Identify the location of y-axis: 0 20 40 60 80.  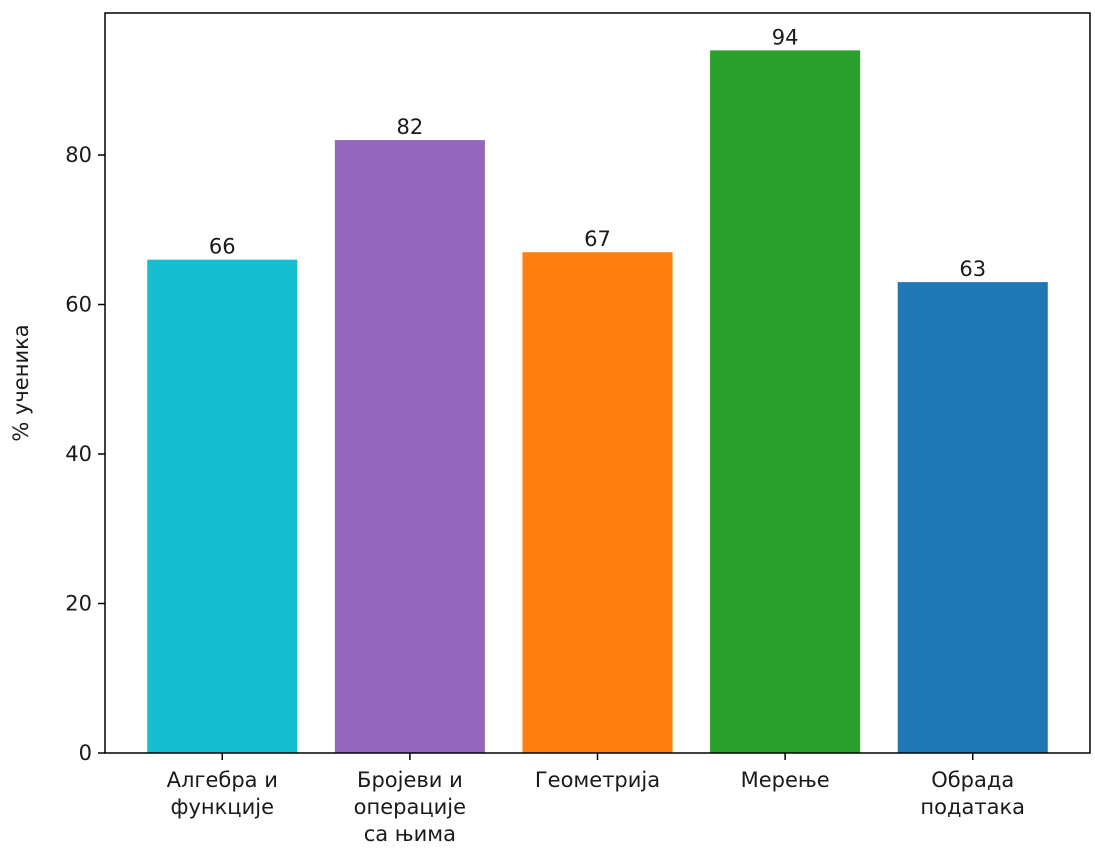
(85, 454).